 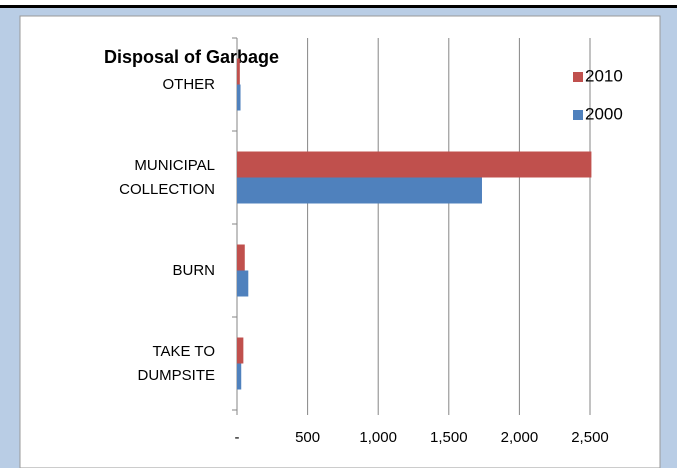 I want to click on y-tick-label: BURN, so click(x=193, y=270).